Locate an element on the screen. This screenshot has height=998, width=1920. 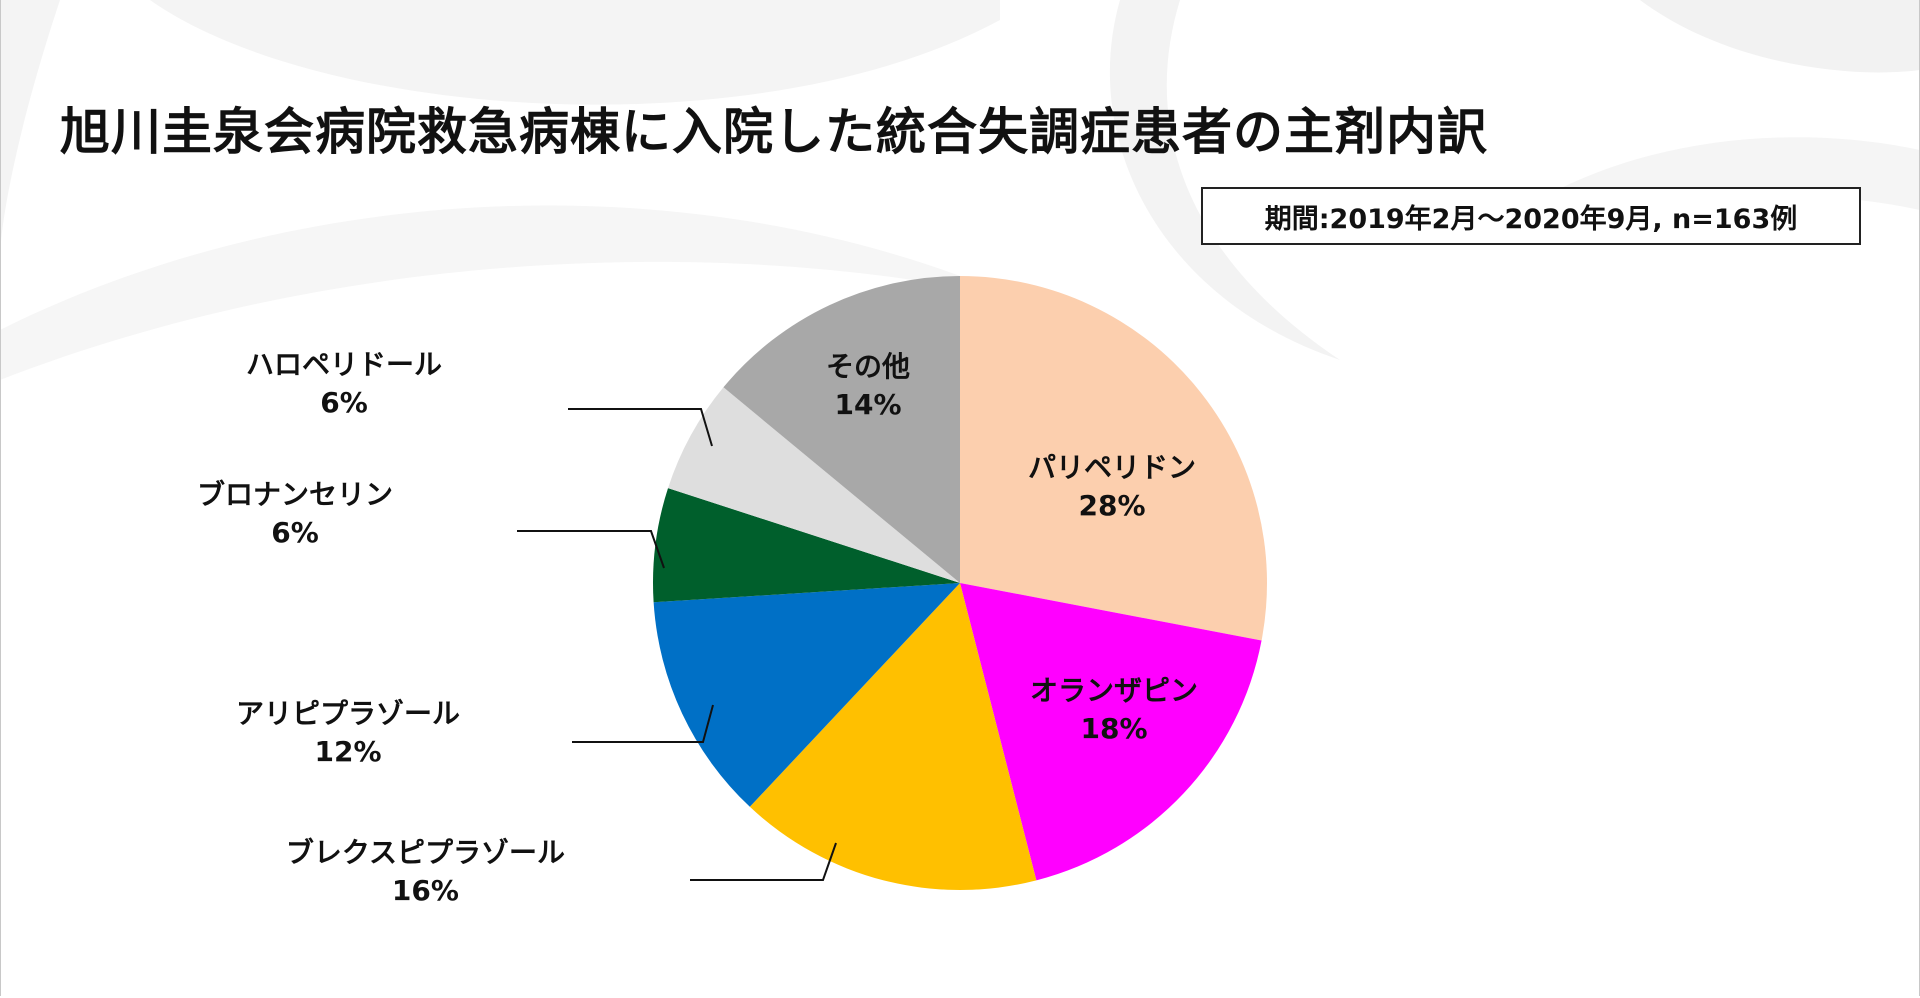
slice-value-label: 14% is located at coordinates (867, 404).